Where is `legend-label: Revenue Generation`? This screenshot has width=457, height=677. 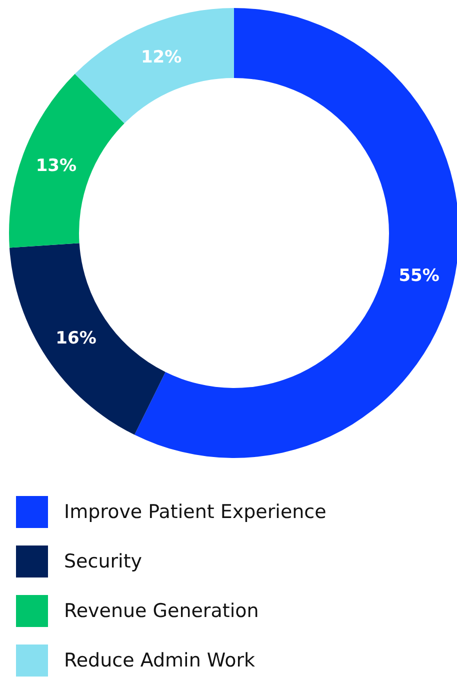
legend-label: Revenue Generation is located at coordinates (161, 611).